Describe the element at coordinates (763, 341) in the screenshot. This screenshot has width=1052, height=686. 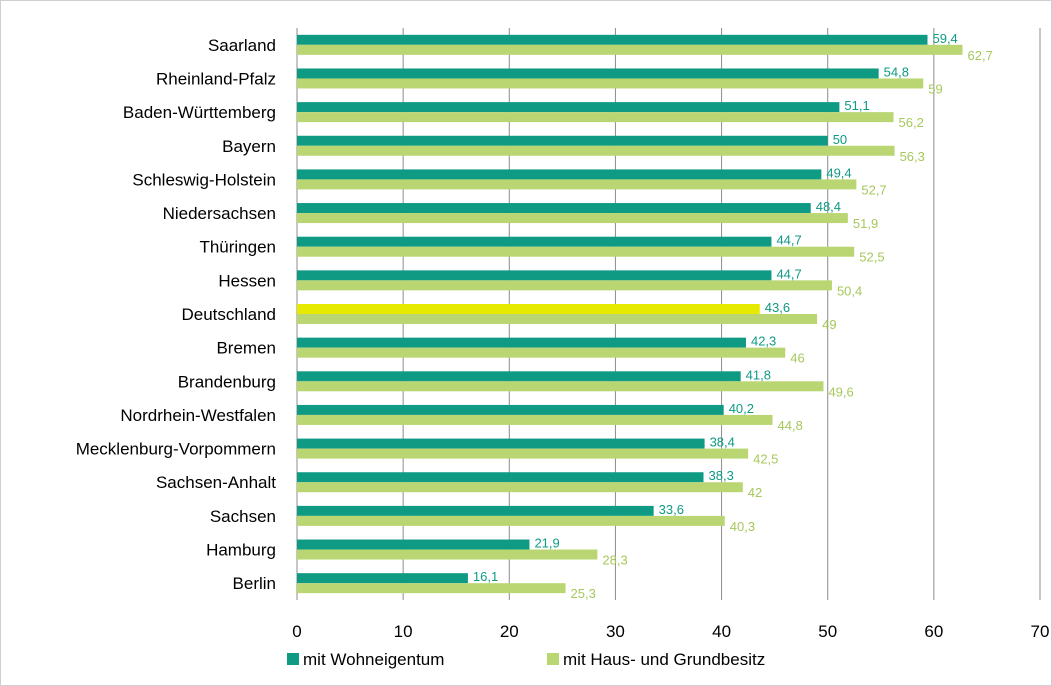
I see `data-label: 42,3` at that location.